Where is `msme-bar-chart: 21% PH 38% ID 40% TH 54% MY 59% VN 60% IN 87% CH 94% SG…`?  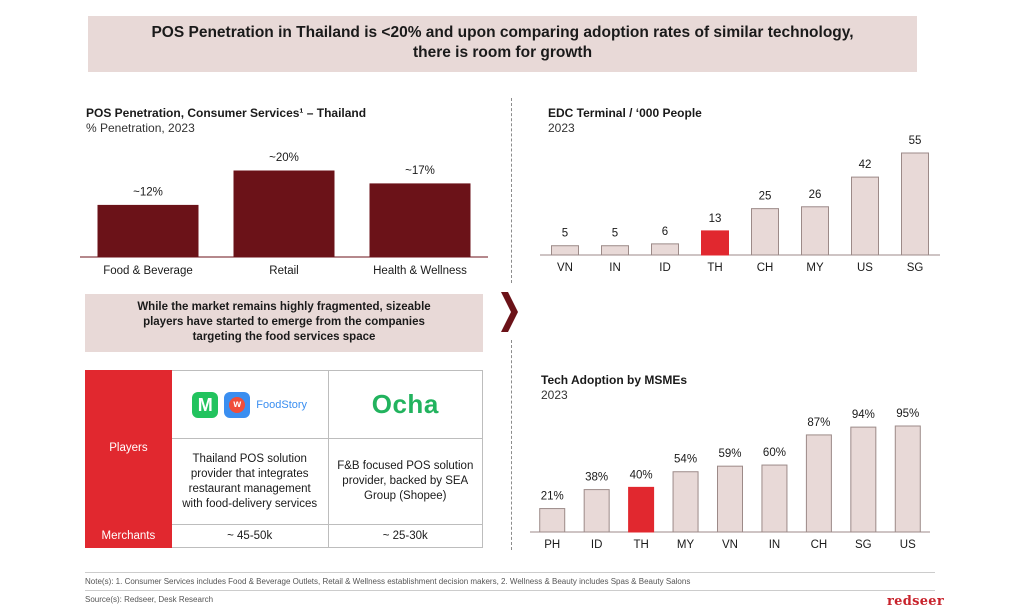 msme-bar-chart: 21% PH 38% ID 40% TH 54% MY 59% VN 60% IN 87% CH 94% SG… is located at coordinates (730, 479).